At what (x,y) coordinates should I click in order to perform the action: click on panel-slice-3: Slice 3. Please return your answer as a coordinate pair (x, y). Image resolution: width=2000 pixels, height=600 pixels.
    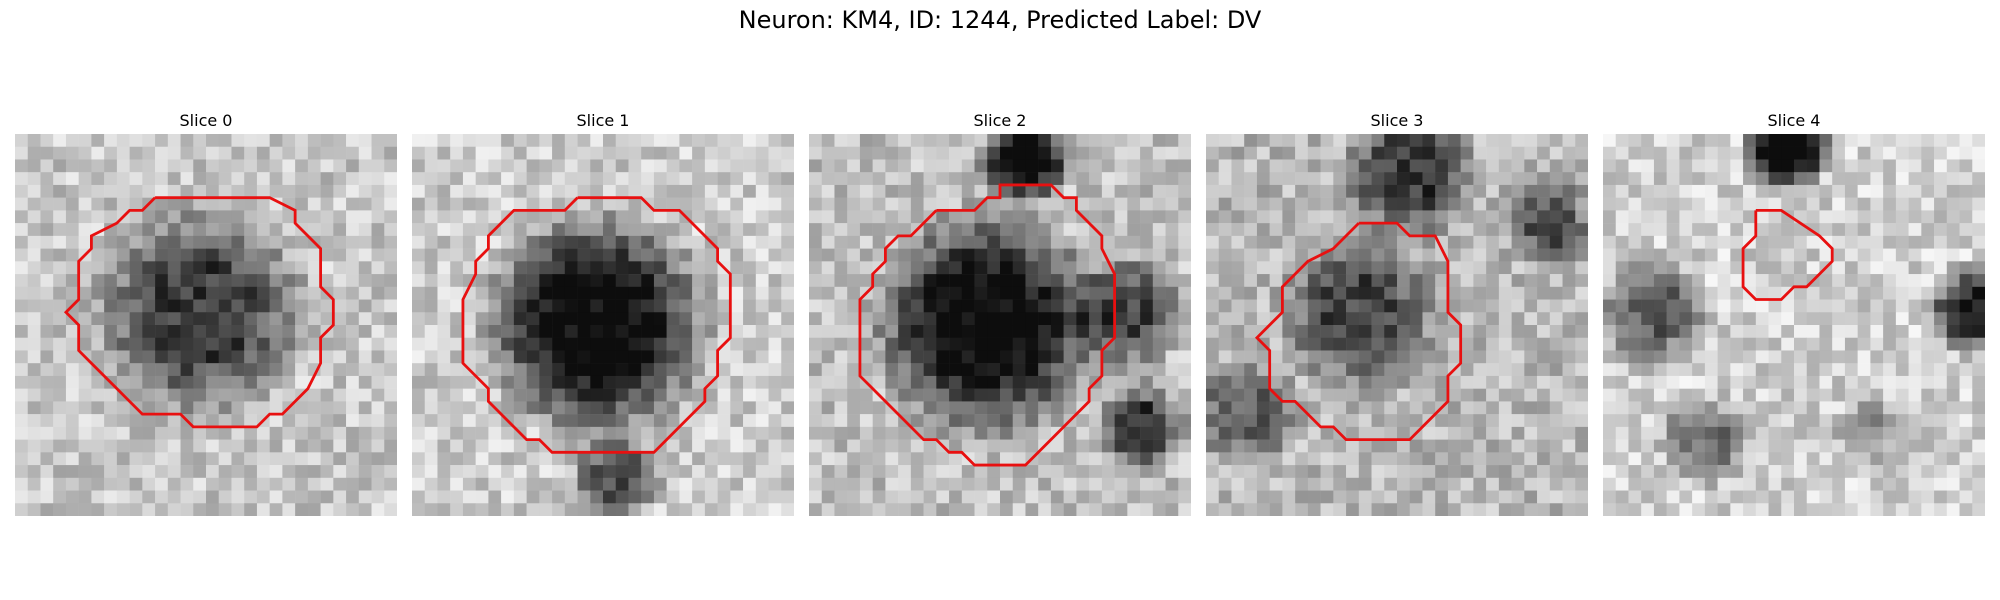
    Looking at the image, I should click on (1397, 312).